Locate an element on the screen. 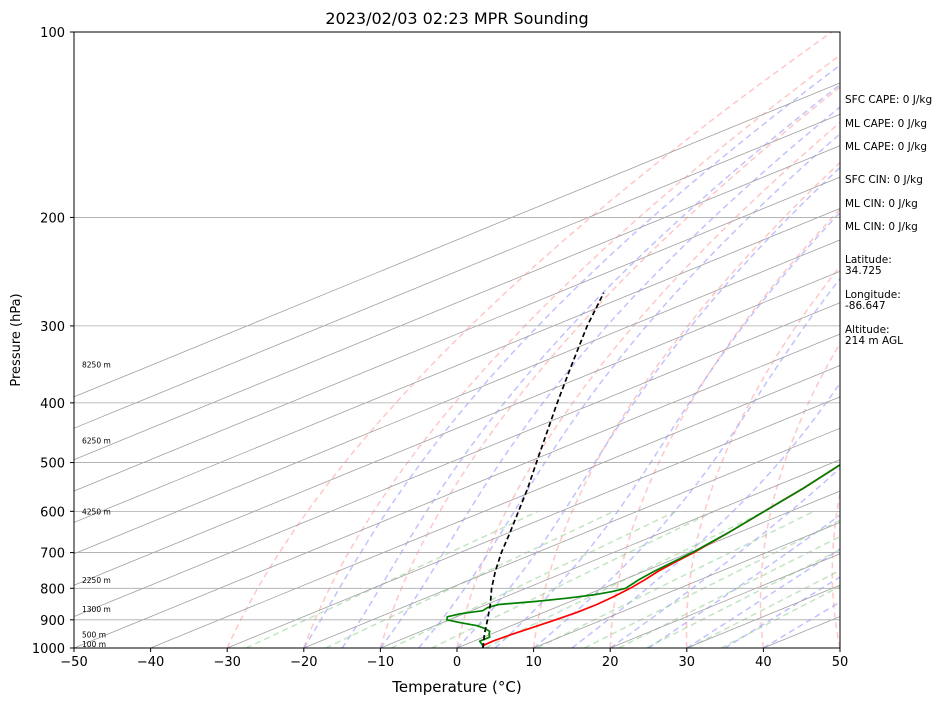 The image size is (946, 705). temperature-line is located at coordinates (661, 555).